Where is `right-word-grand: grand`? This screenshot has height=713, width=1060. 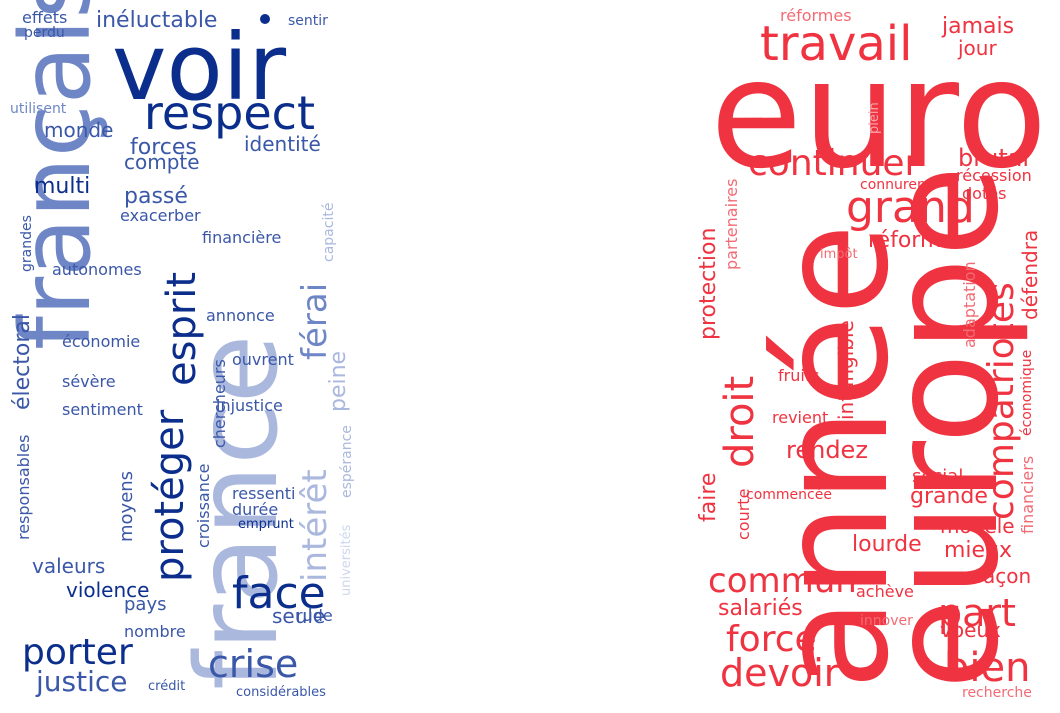
right-word-grand: grand is located at coordinates (910, 207).